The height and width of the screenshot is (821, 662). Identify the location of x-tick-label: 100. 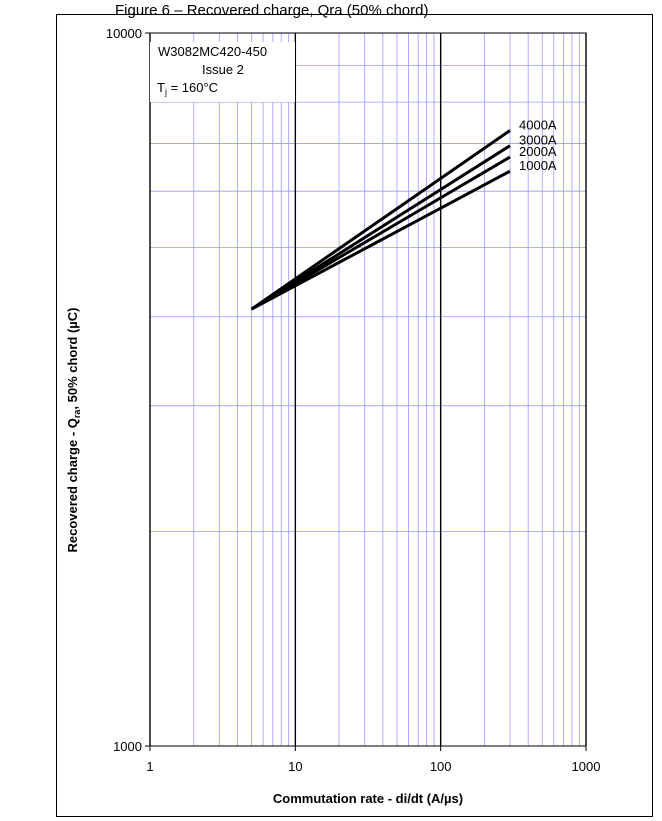
(441, 766).